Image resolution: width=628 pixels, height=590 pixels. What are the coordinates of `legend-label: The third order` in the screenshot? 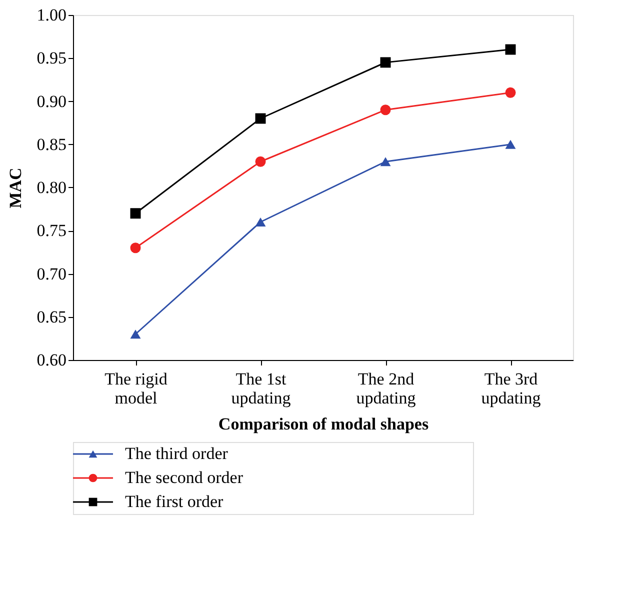 It's located at (176, 453).